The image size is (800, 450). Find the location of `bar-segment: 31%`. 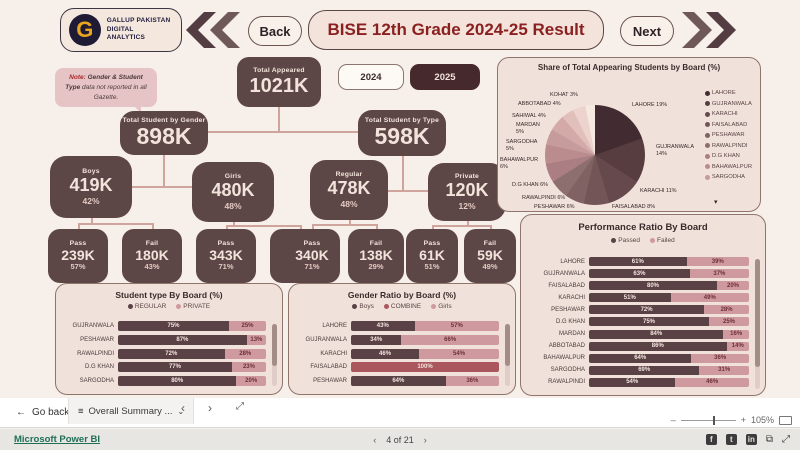

bar-segment: 31% is located at coordinates (724, 370).